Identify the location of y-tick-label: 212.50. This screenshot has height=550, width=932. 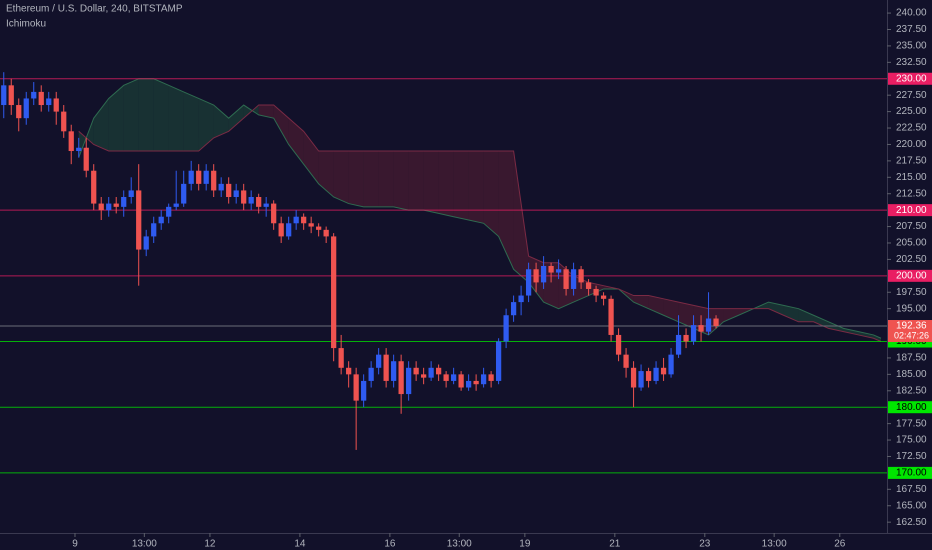
(911, 193).